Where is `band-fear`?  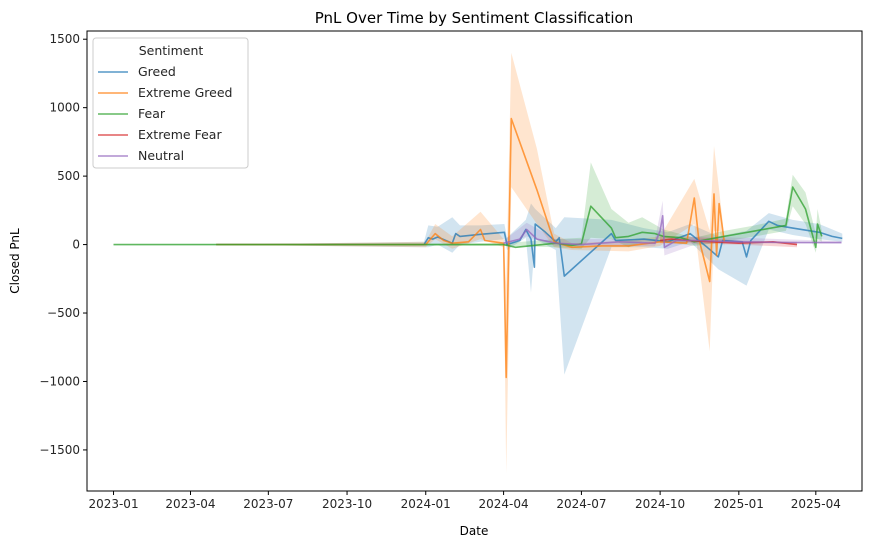 band-fear is located at coordinates (467, 207).